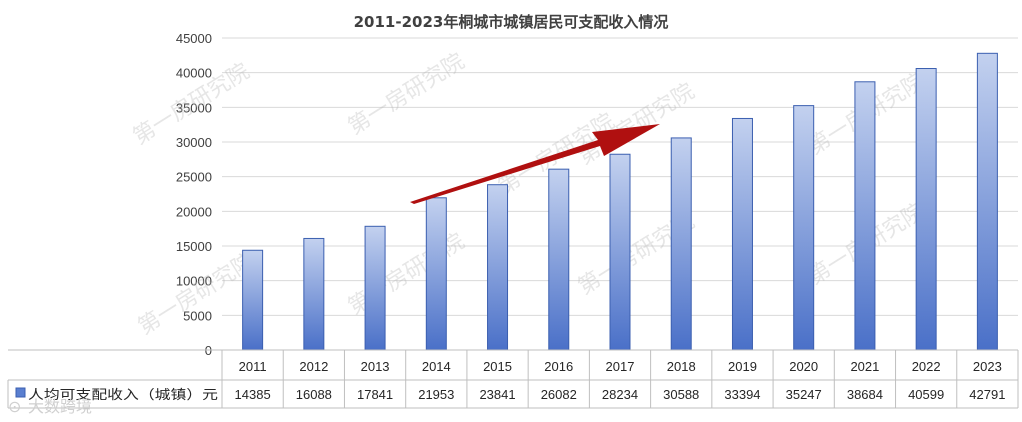  What do you see at coordinates (194, 281) in the screenshot?
I see `y-tick-label: 10000` at bounding box center [194, 281].